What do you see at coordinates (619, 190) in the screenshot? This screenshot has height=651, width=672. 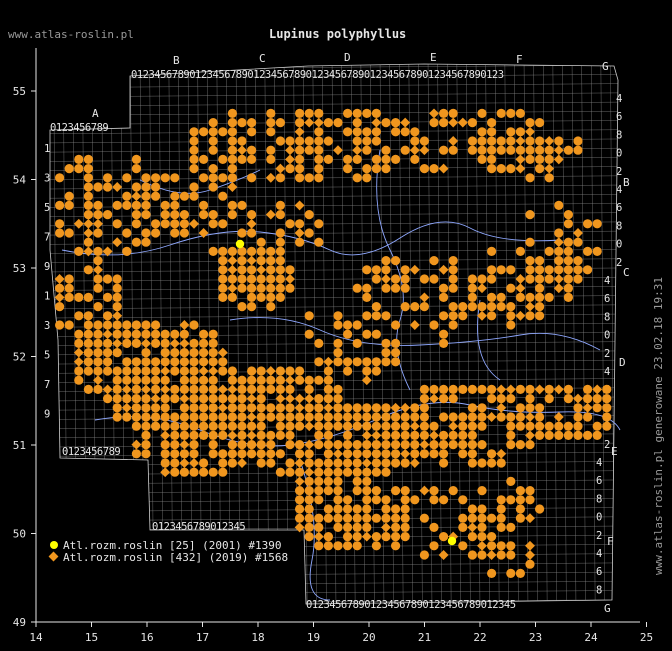 I see `grid-digit-col: 4` at bounding box center [619, 190].